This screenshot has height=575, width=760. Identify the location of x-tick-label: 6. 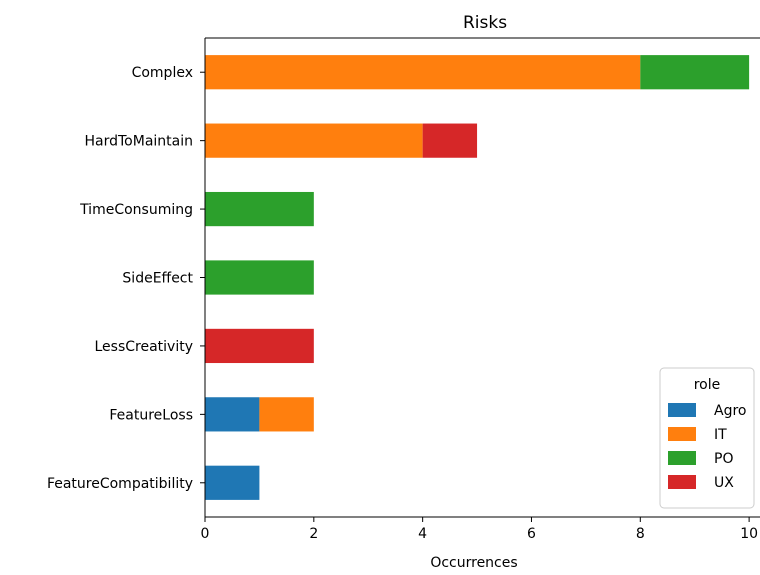
(531, 534).